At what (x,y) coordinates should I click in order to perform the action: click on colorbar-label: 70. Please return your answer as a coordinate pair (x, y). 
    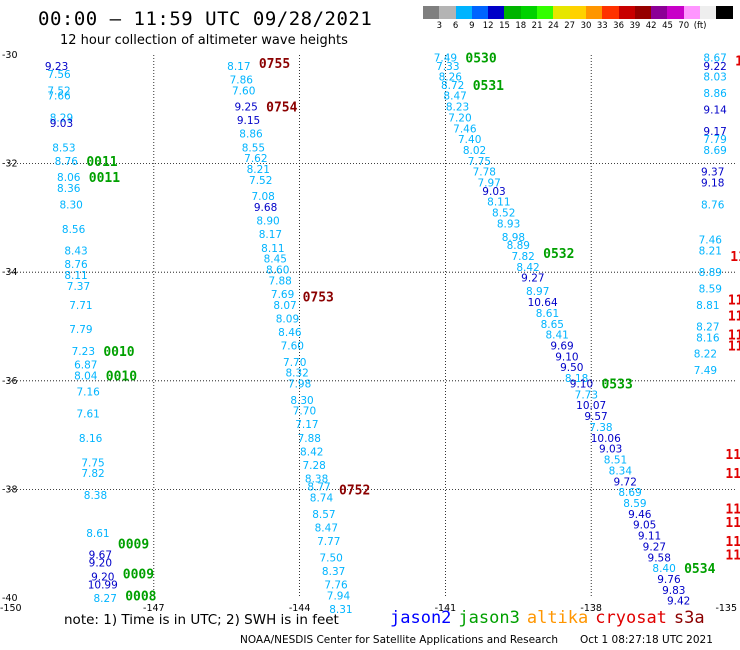
    Looking at the image, I should click on (684, 26).